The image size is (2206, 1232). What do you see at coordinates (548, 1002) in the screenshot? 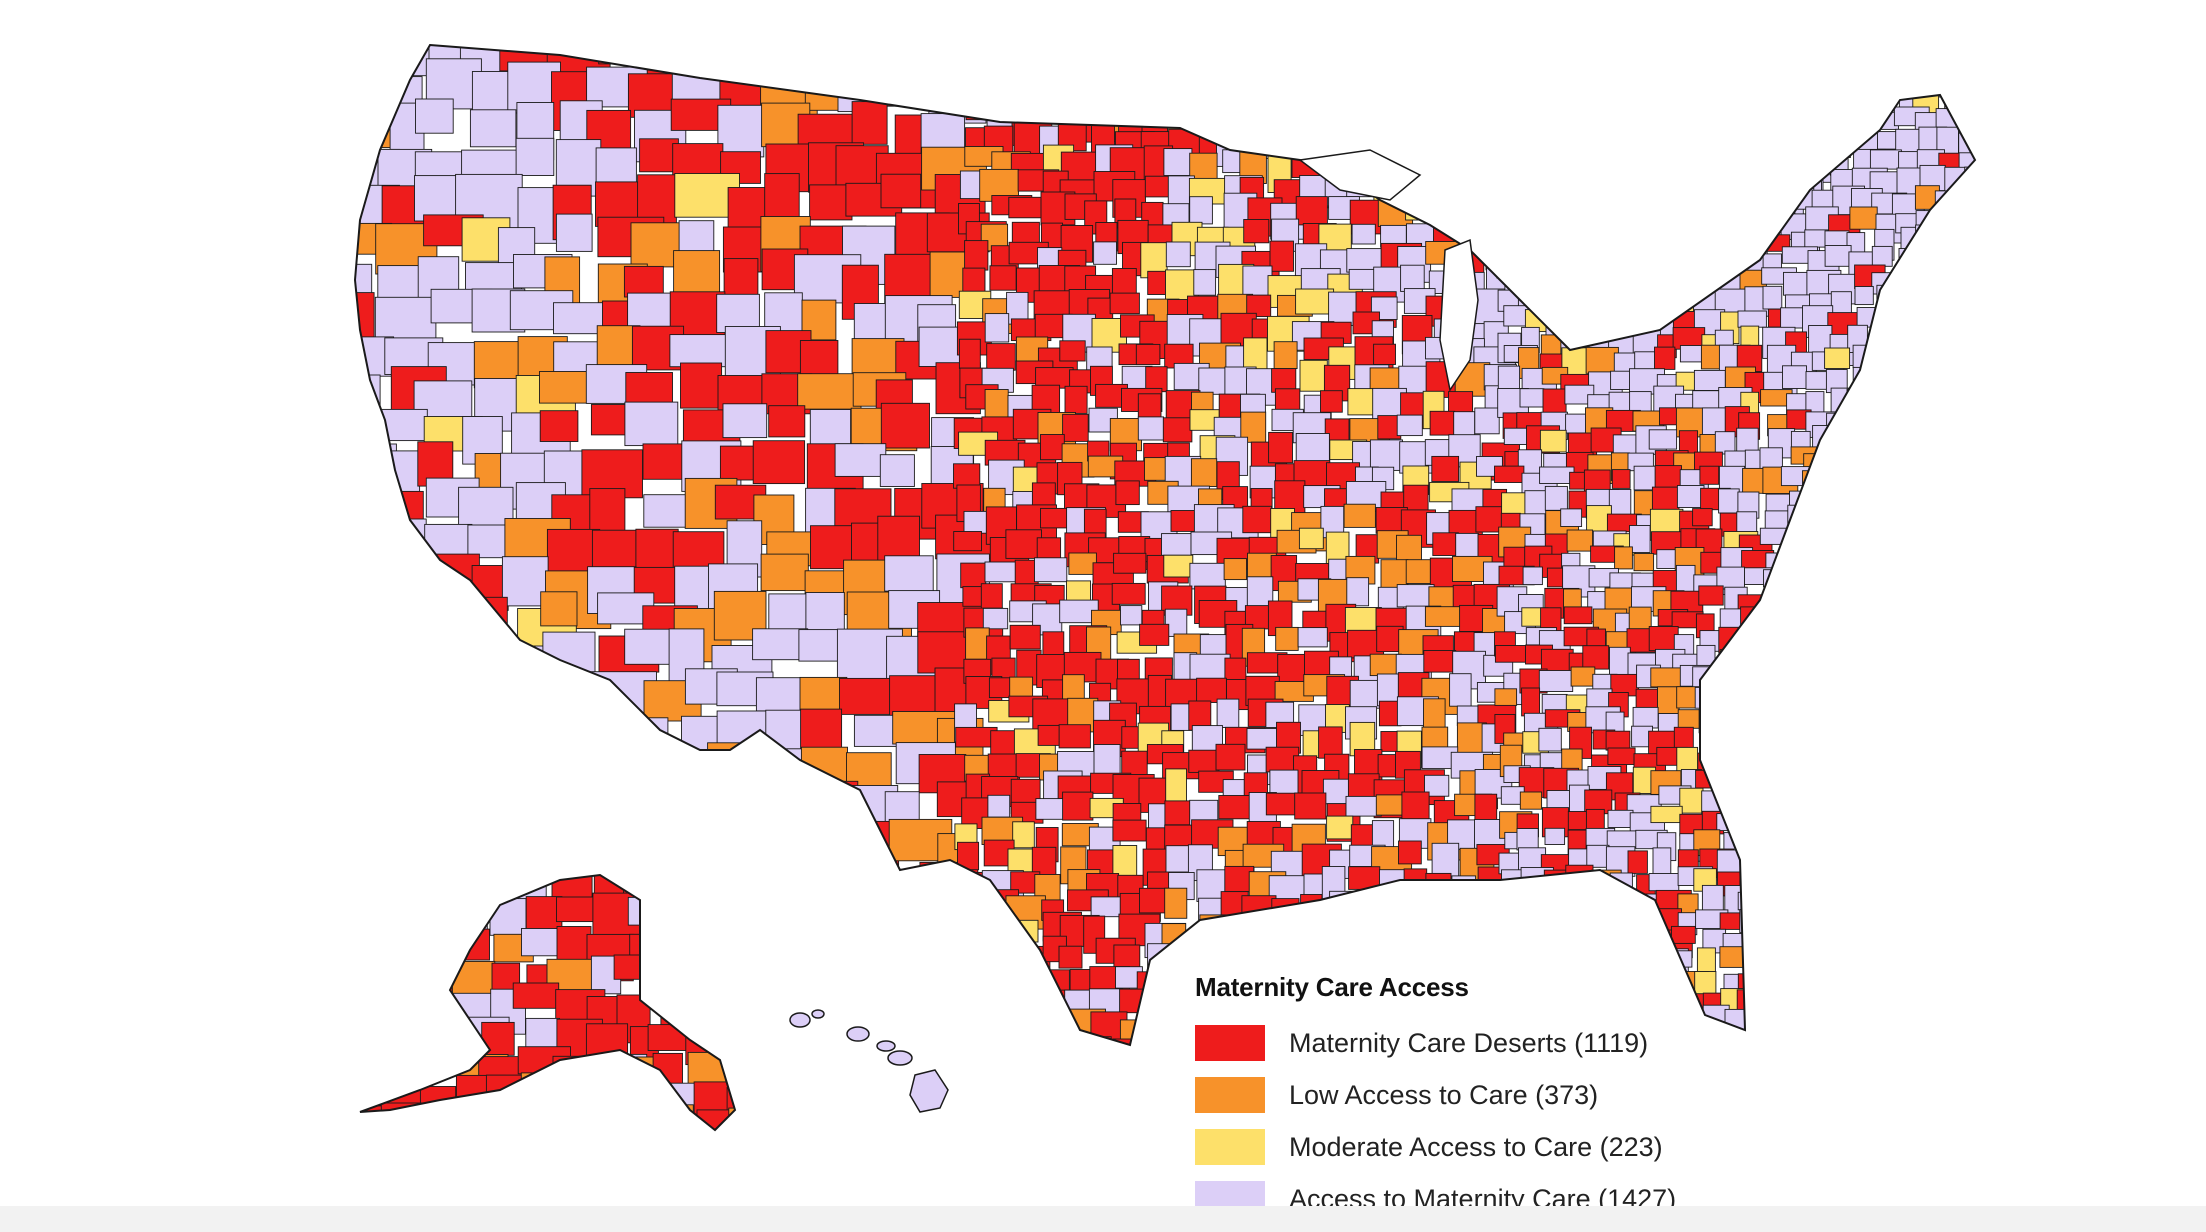
I see `alaska-outline` at bounding box center [548, 1002].